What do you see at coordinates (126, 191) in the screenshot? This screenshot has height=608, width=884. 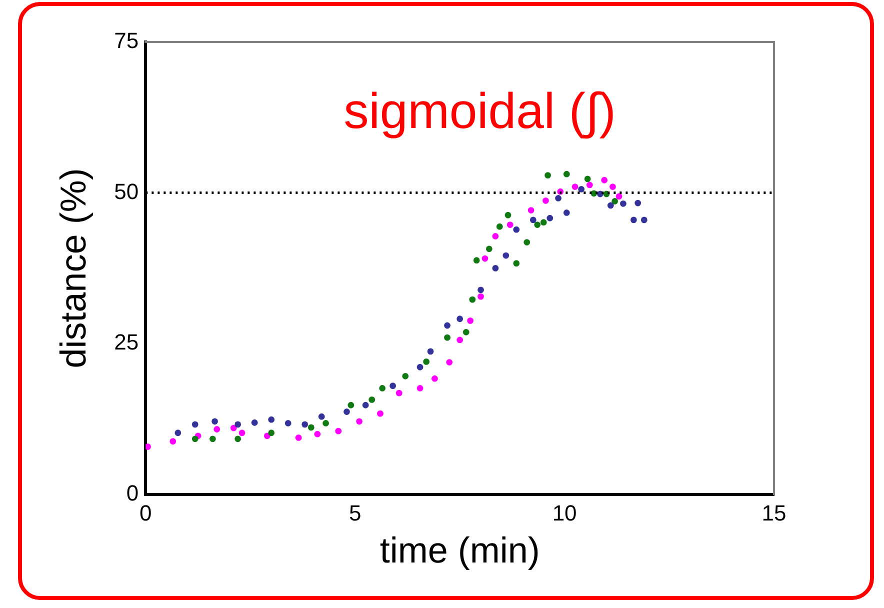 I see `y-tick-label: 50` at bounding box center [126, 191].